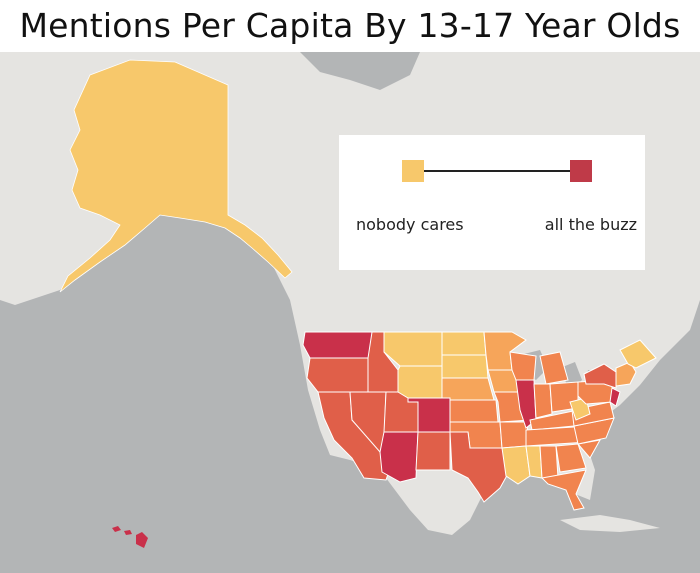  What do you see at coordinates (420, 382) in the screenshot?
I see `state-wyoming` at bounding box center [420, 382].